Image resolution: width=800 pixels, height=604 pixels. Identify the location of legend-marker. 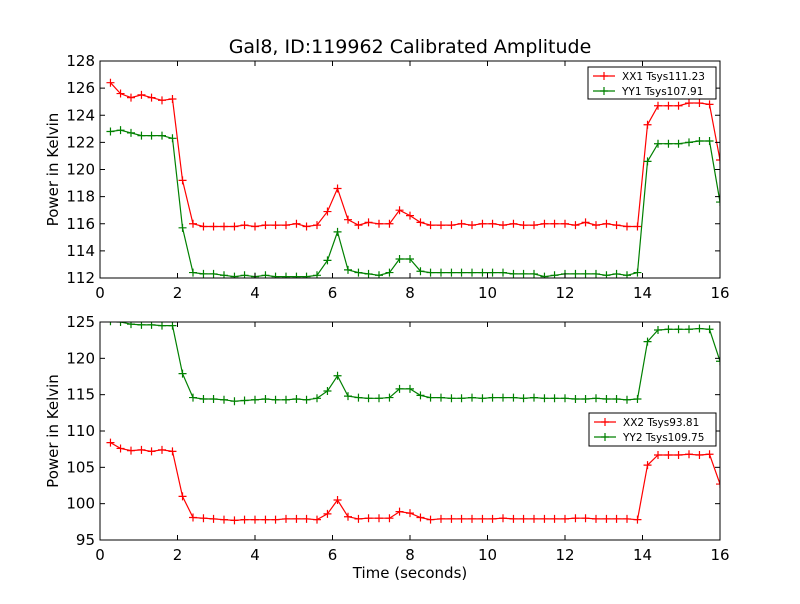
(605, 422).